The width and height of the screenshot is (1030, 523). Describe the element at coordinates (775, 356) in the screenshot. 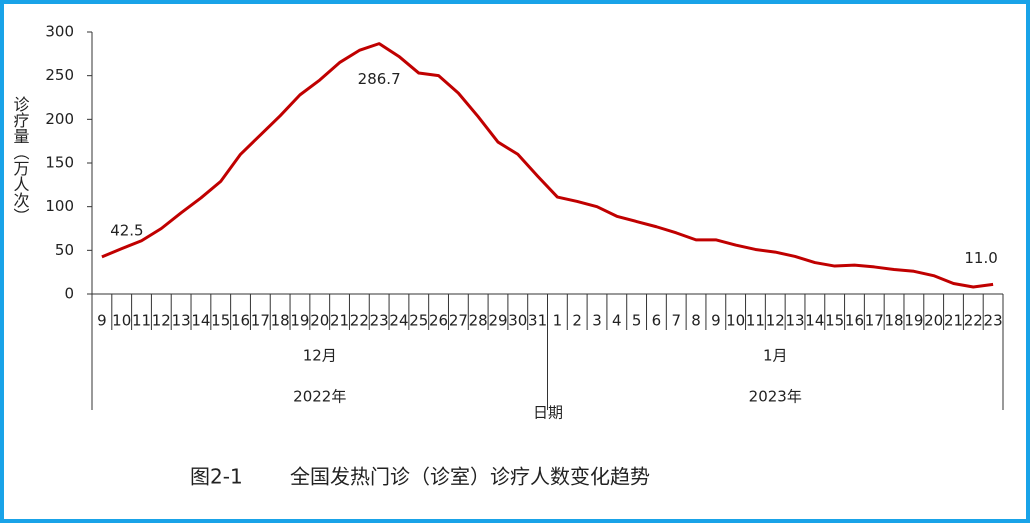

I see `month-label: 1月` at that location.